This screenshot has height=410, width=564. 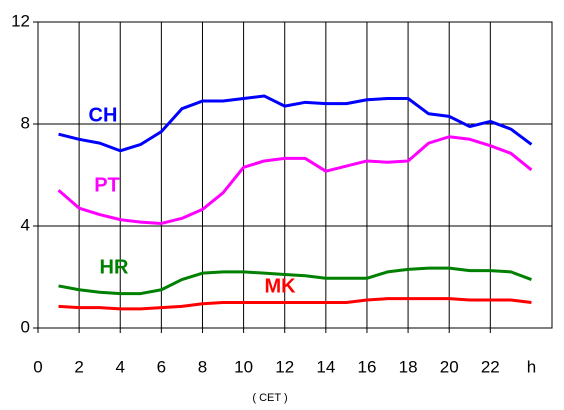 What do you see at coordinates (284, 366) in the screenshot?
I see `x-tick-label: 12` at bounding box center [284, 366].